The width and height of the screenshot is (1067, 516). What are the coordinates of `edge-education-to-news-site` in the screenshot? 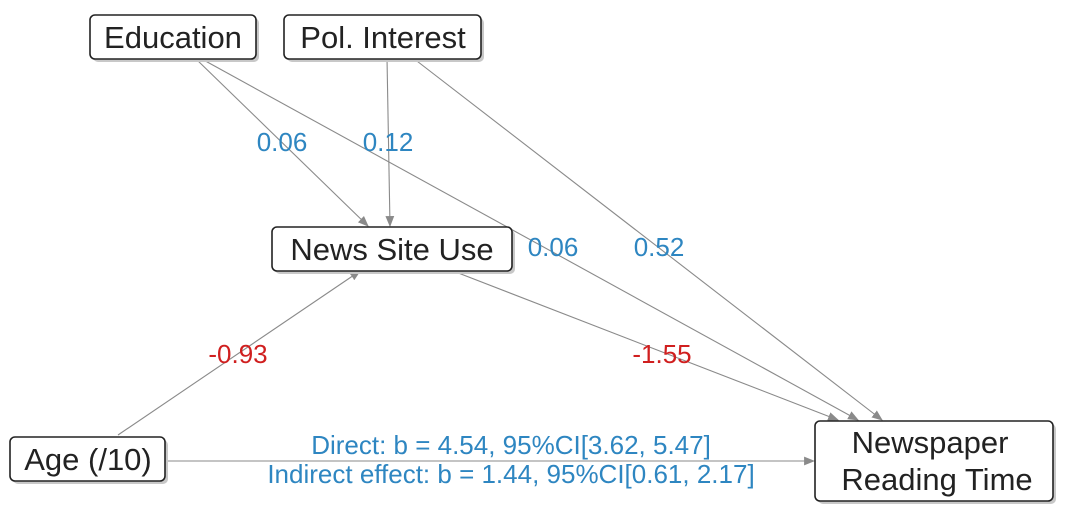 It's located at (281, 142).